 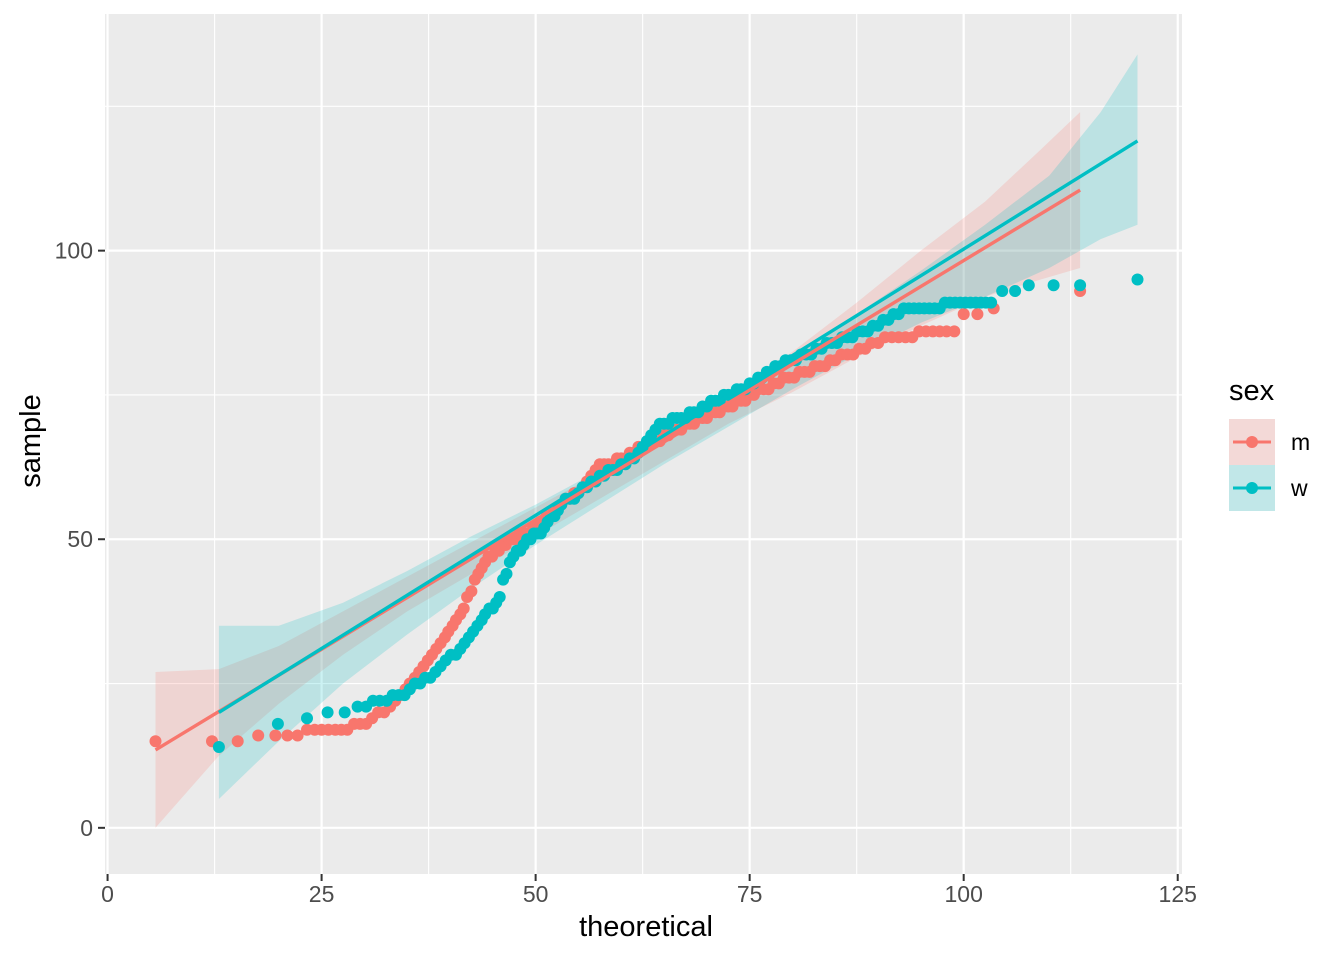 I want to click on x-tick-label: 50, so click(x=536, y=894).